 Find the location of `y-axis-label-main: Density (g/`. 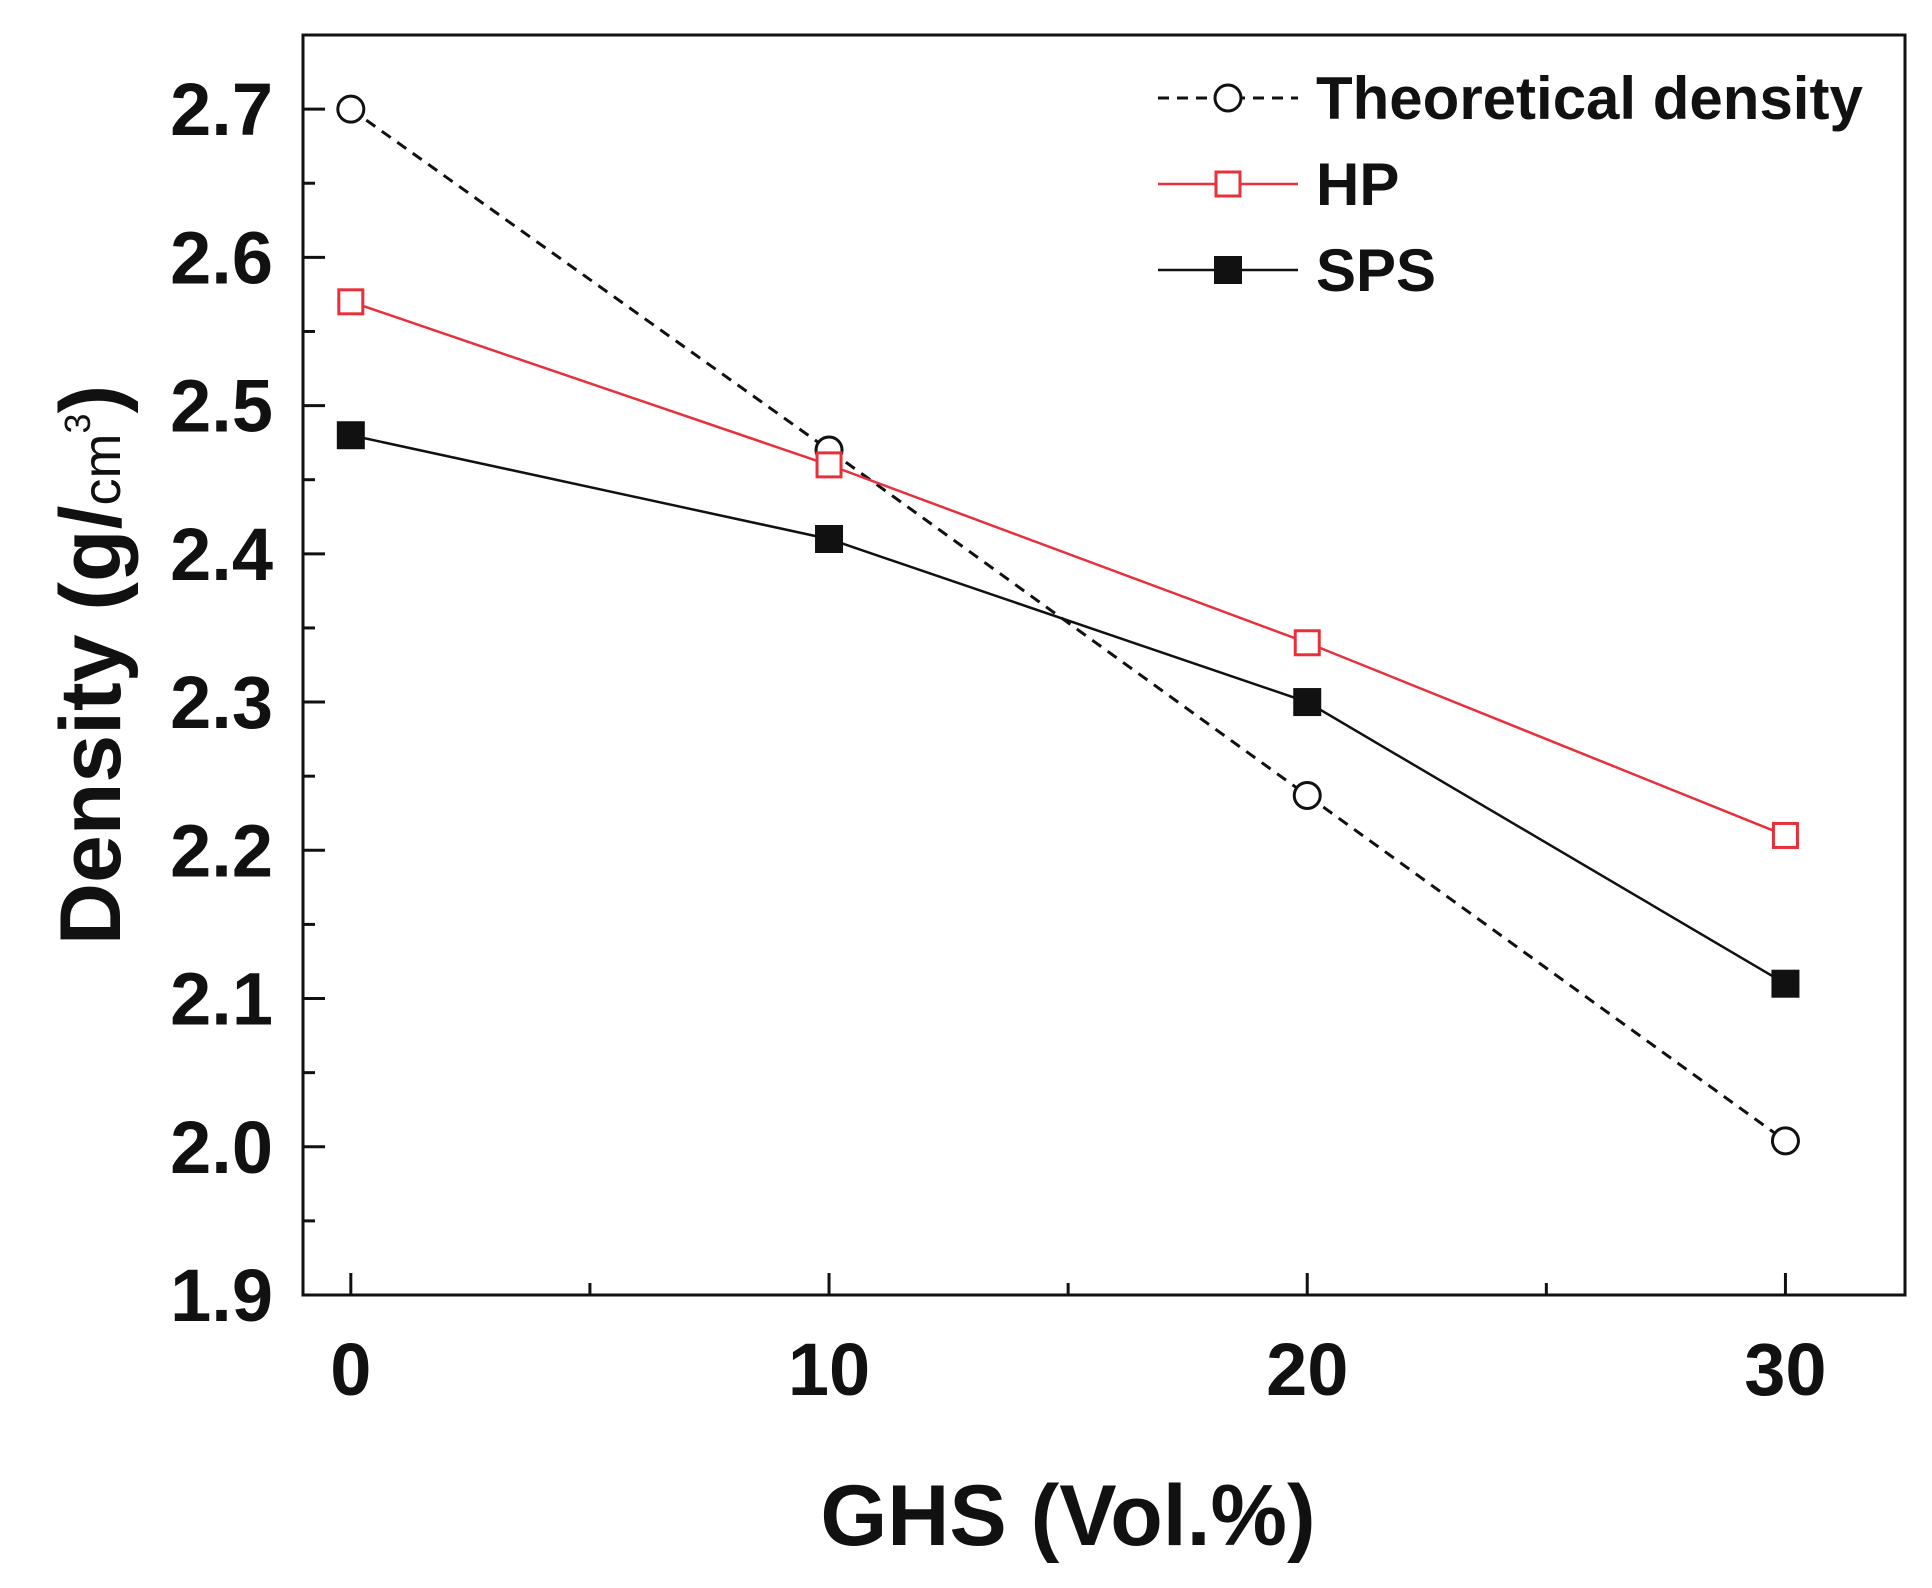

y-axis-label-main: Density (g/ is located at coordinates (91, 725).